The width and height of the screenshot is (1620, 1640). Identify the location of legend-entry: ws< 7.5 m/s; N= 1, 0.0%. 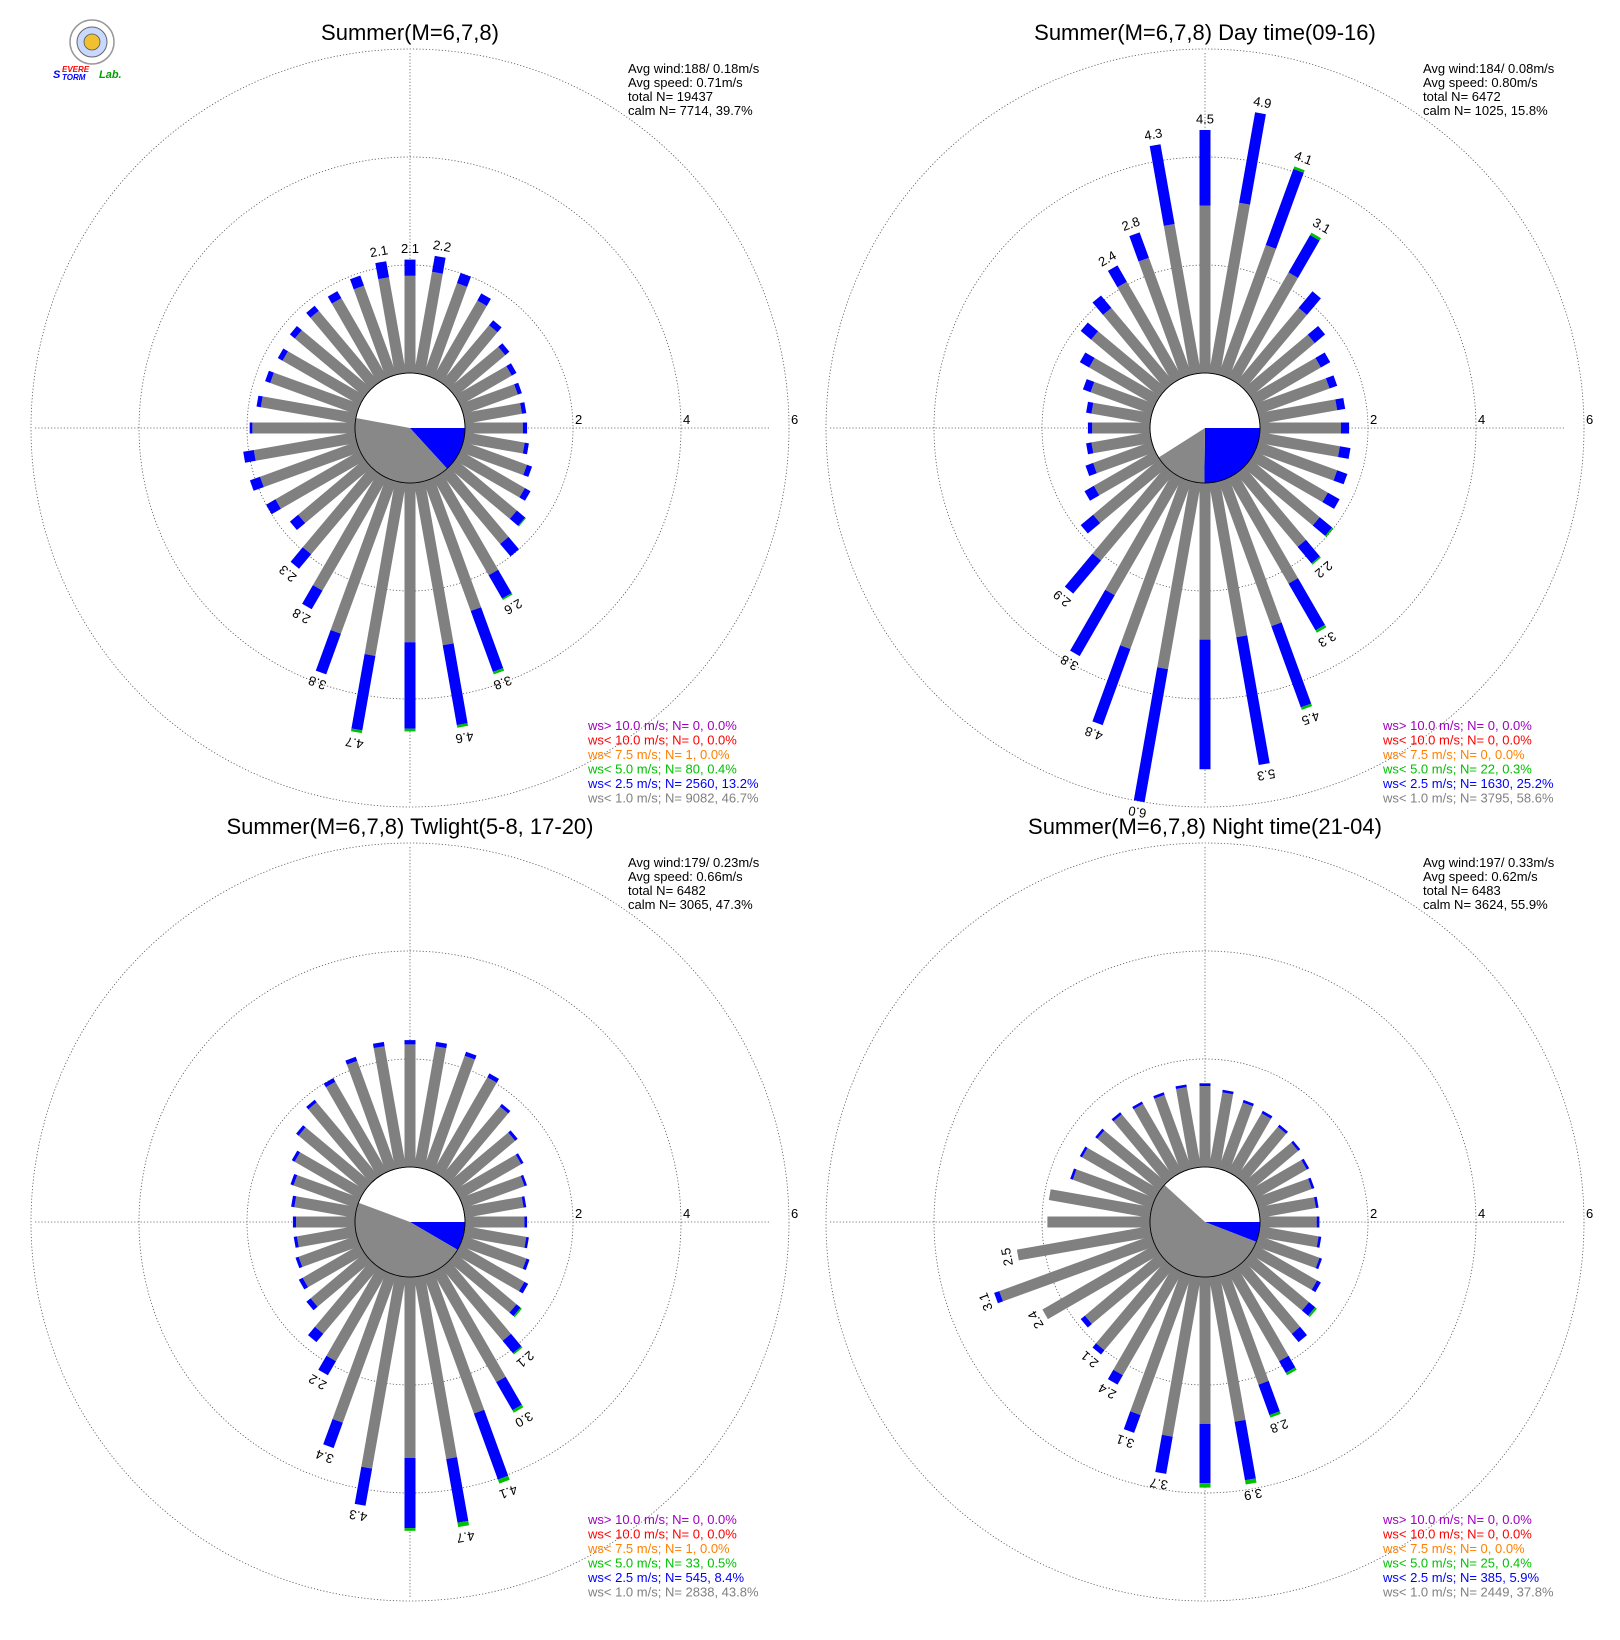
(658, 754).